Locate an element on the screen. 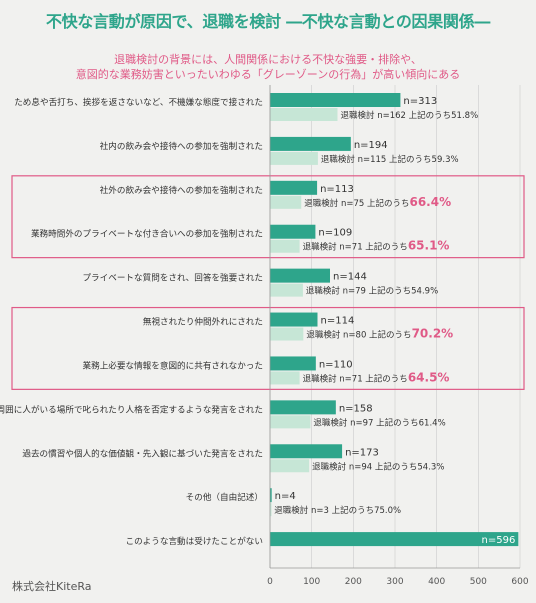  subtitle-line-2: 意図的な業務妨害といったいわゆる「グレーゾーンの行為」が高い傾向にある is located at coordinates (268, 74).